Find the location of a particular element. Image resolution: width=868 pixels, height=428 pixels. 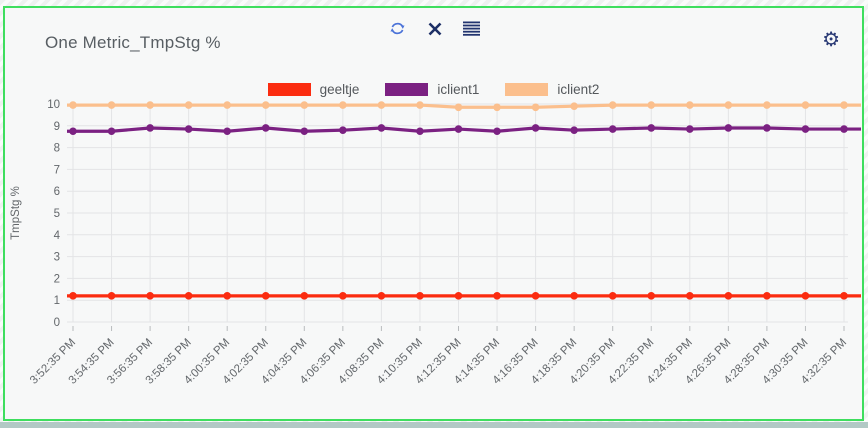

y-tick-label: 5 is located at coordinates (57, 214).